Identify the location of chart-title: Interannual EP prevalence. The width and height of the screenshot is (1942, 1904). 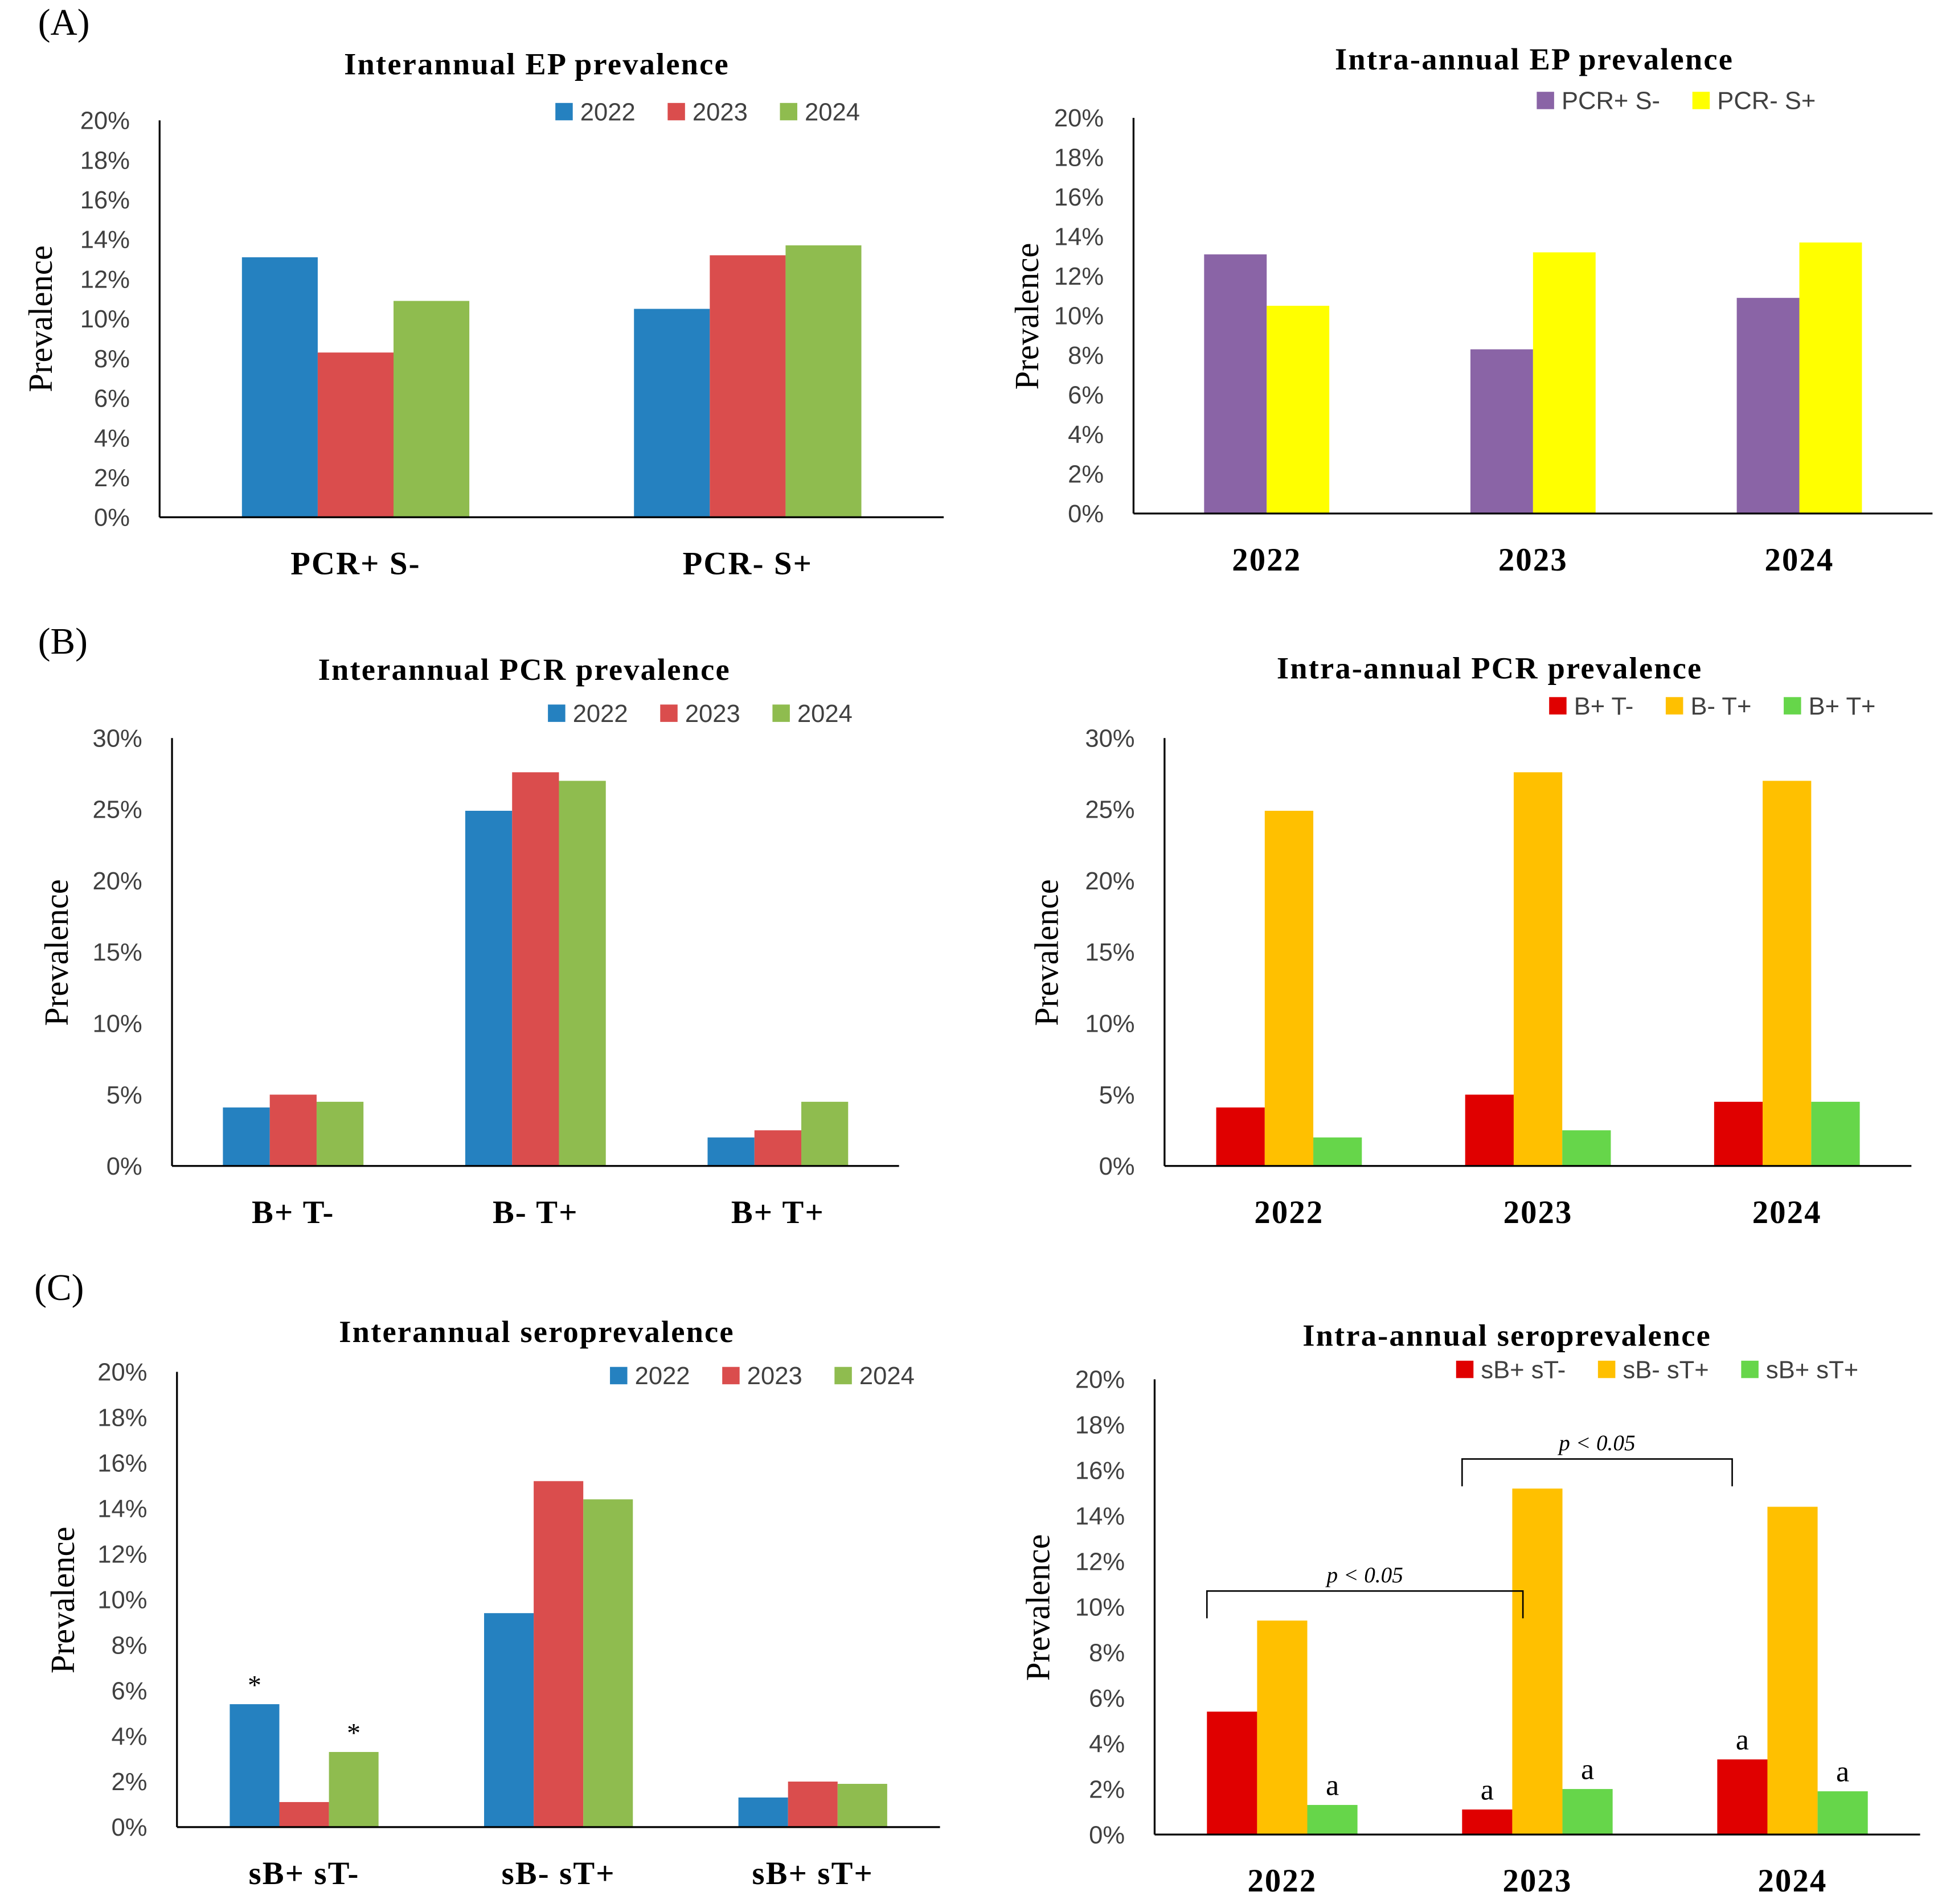
(537, 64).